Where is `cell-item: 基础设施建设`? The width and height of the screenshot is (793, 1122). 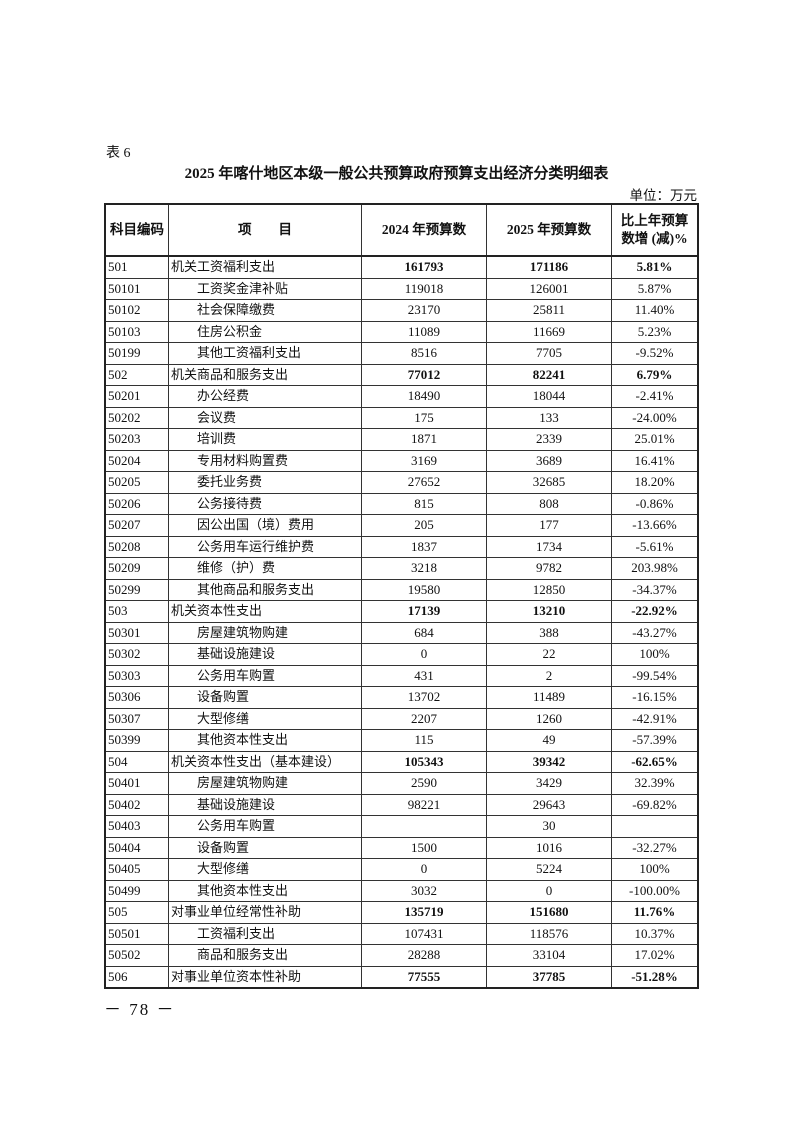
cell-item: 基础设施建设 is located at coordinates (265, 654).